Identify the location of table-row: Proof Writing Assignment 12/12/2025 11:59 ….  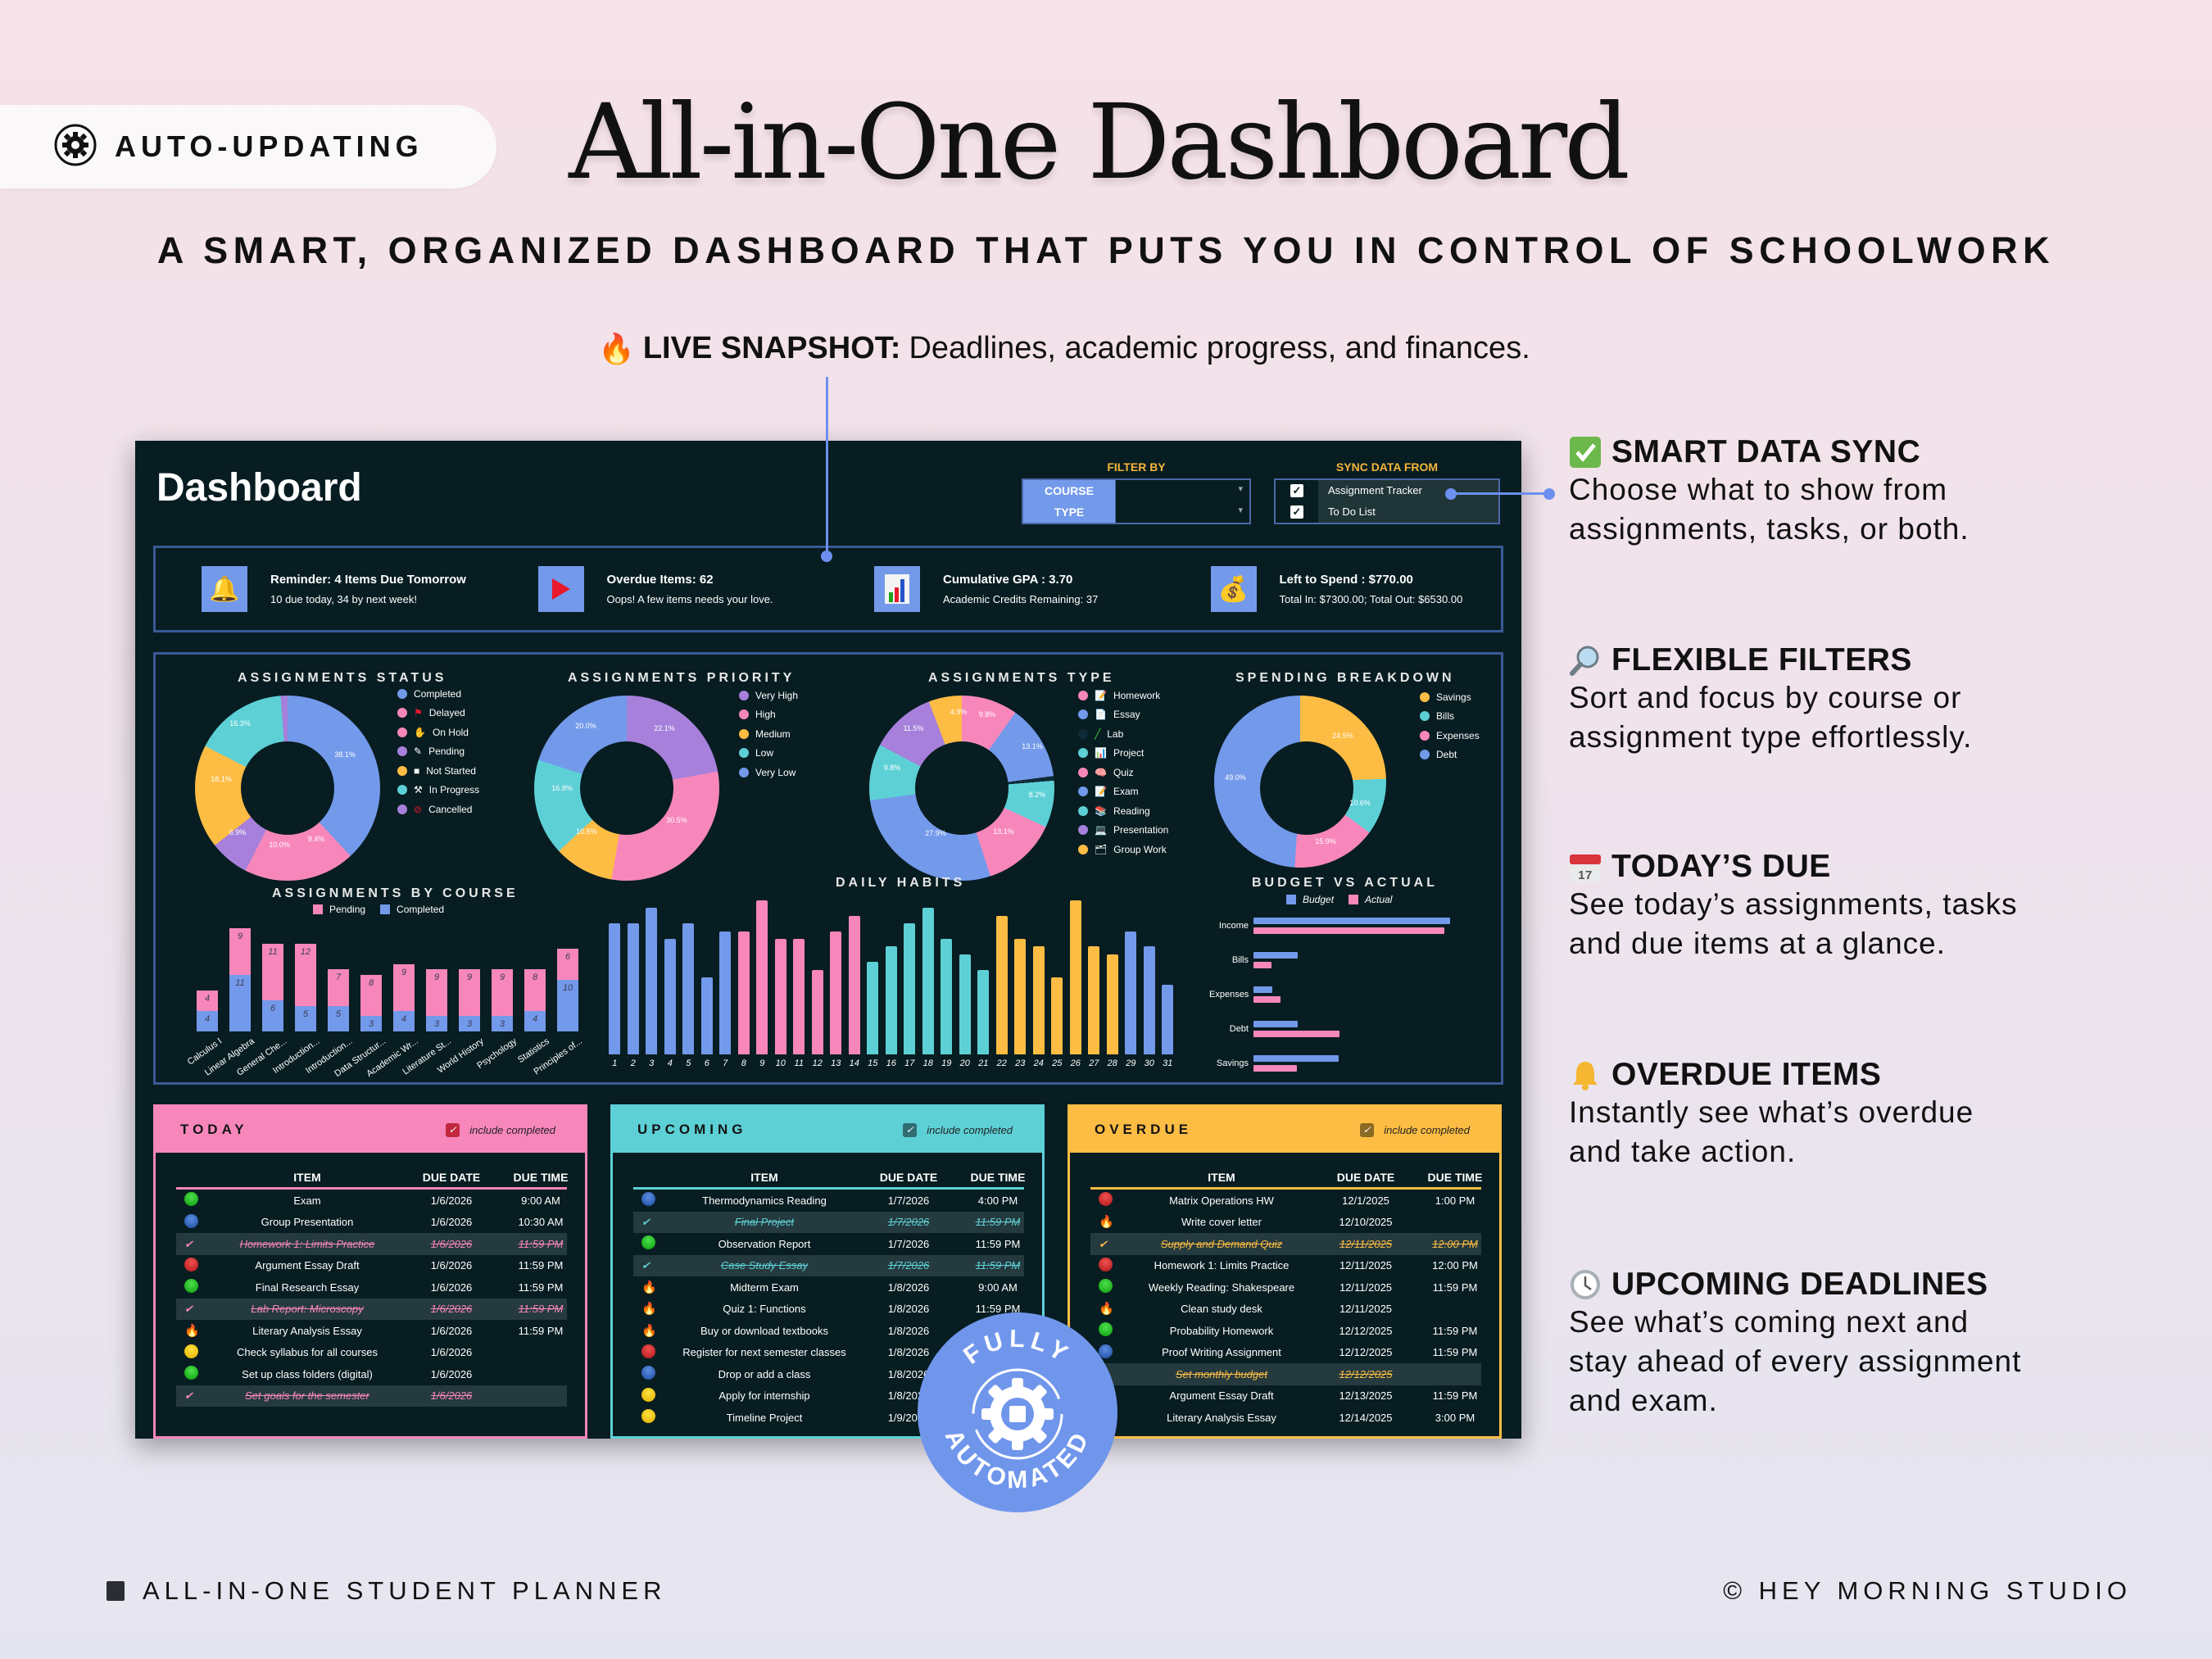
(1285, 1353).